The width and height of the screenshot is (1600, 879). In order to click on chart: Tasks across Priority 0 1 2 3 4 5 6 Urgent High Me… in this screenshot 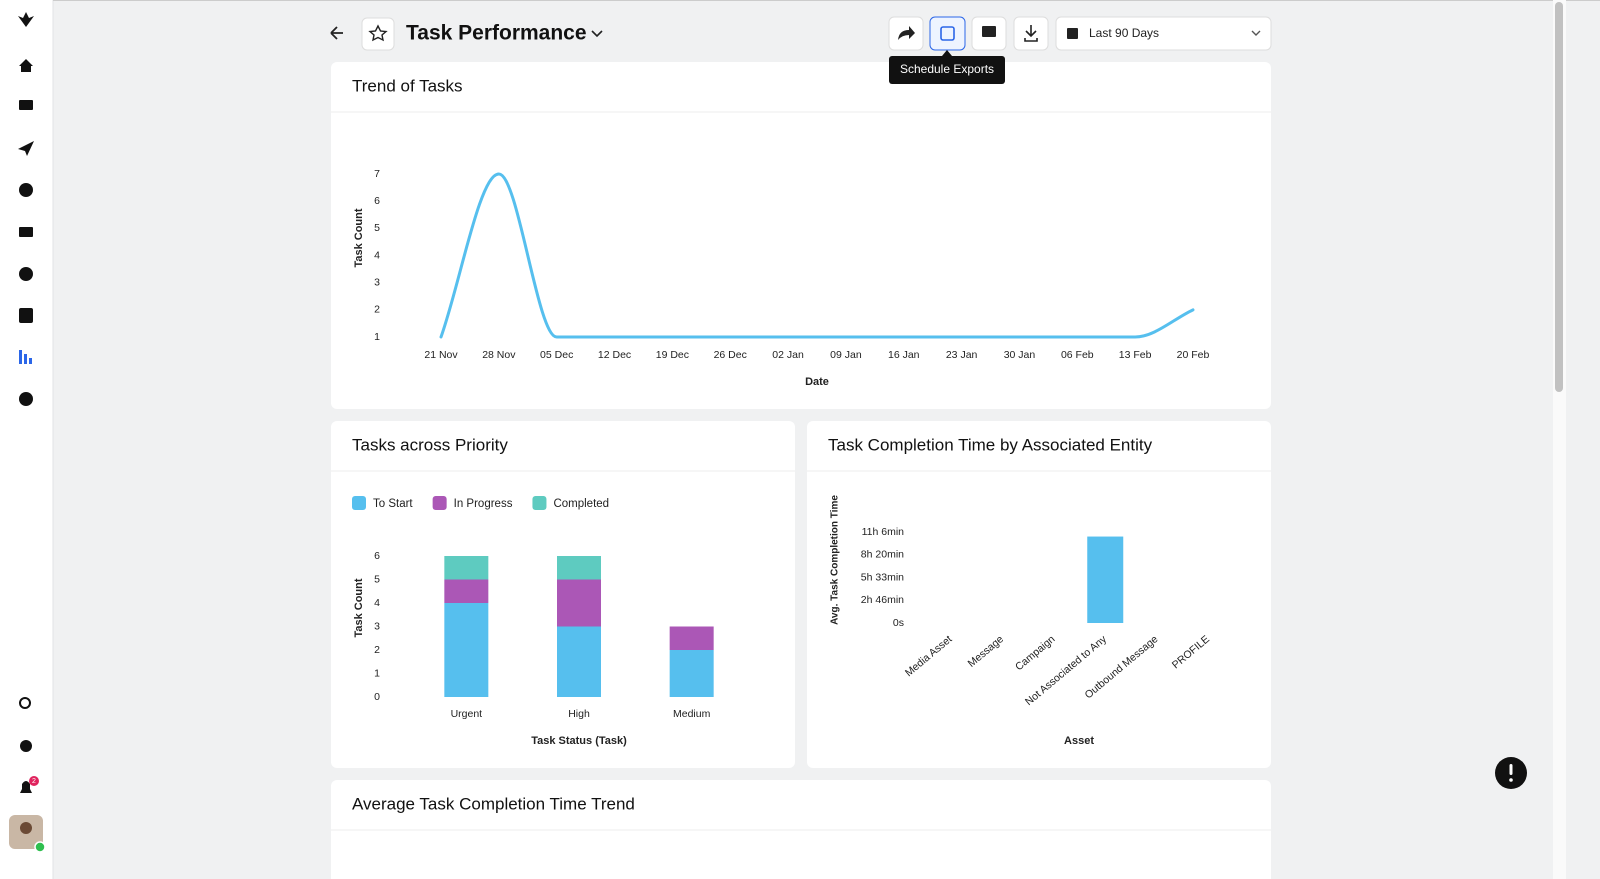, I will do `click(533, 591)`.